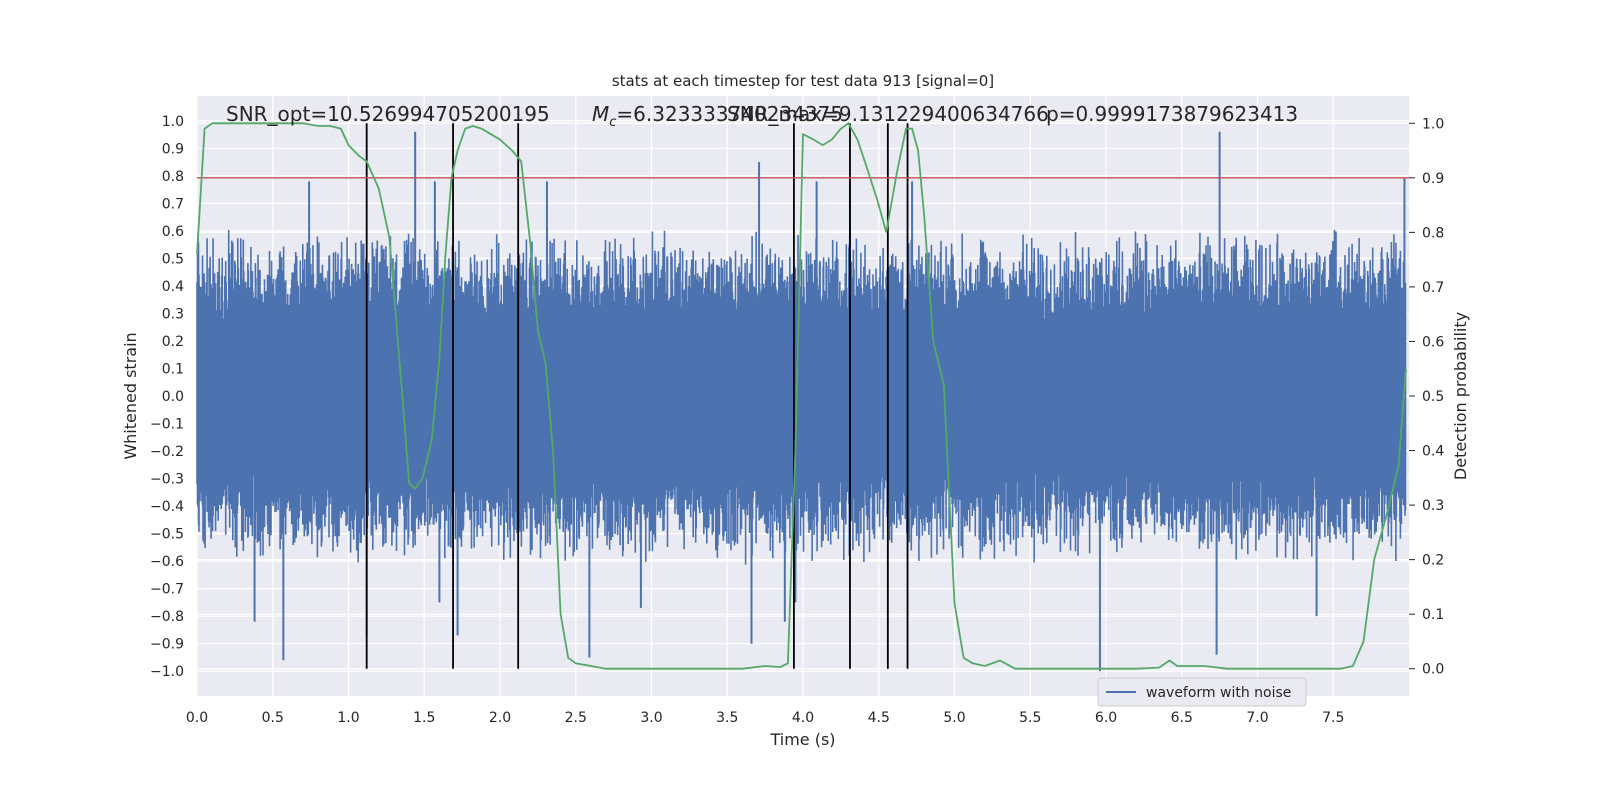 This screenshot has width=1600, height=800. Describe the element at coordinates (167, 535) in the screenshot. I see `y-tick-label: −0.5` at that location.